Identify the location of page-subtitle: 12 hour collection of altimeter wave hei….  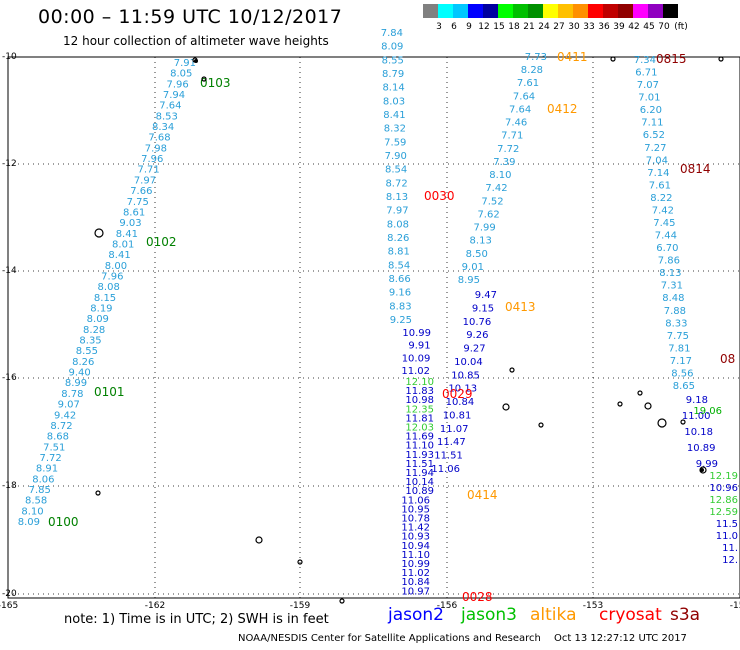
(196, 41).